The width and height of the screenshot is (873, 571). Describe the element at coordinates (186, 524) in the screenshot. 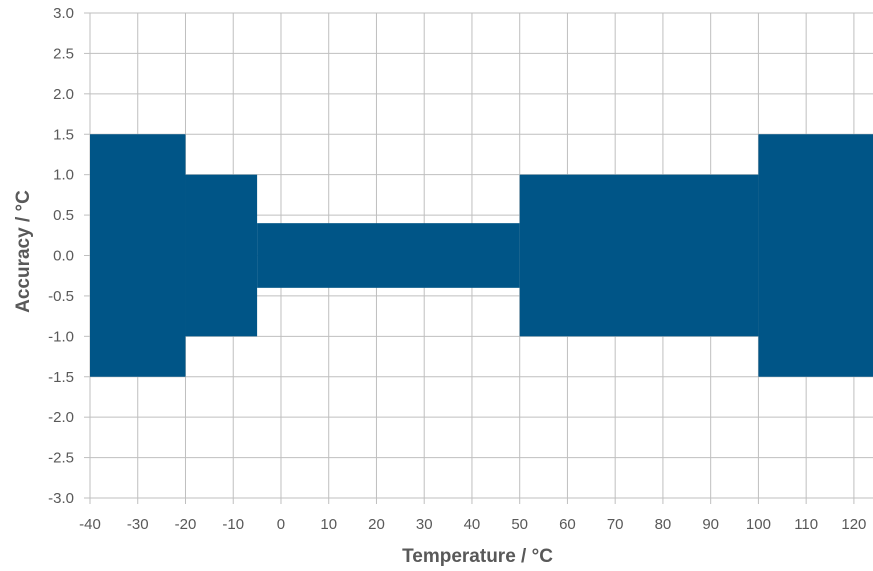

I see `x-tick-label: -20` at that location.